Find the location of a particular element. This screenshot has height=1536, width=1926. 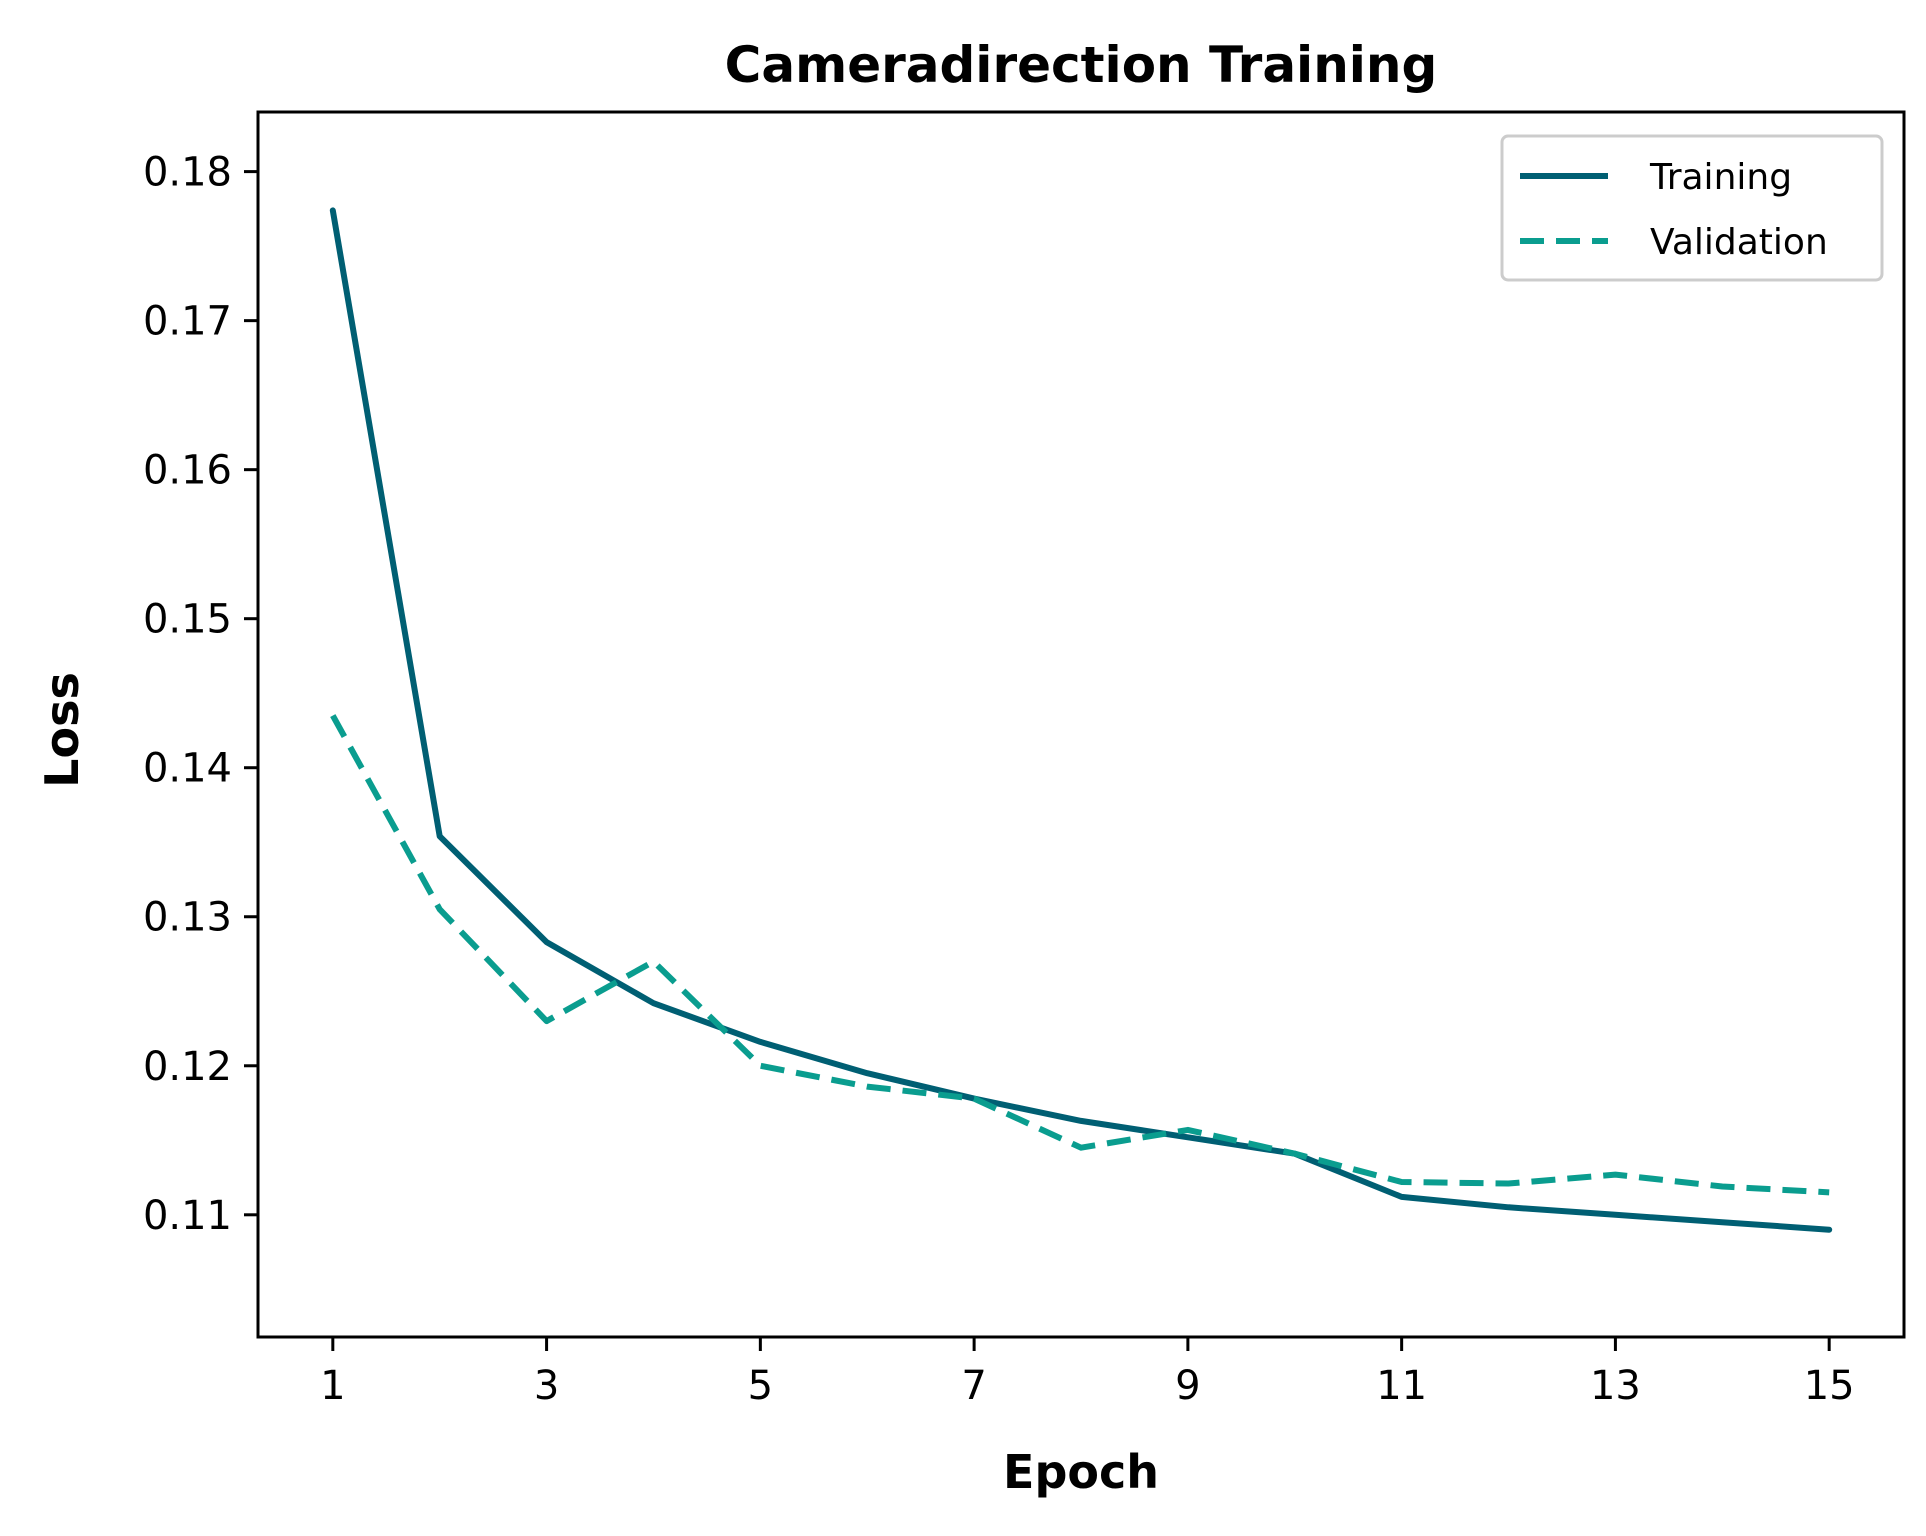

x-tick-label: 3 is located at coordinates (546, 1386).